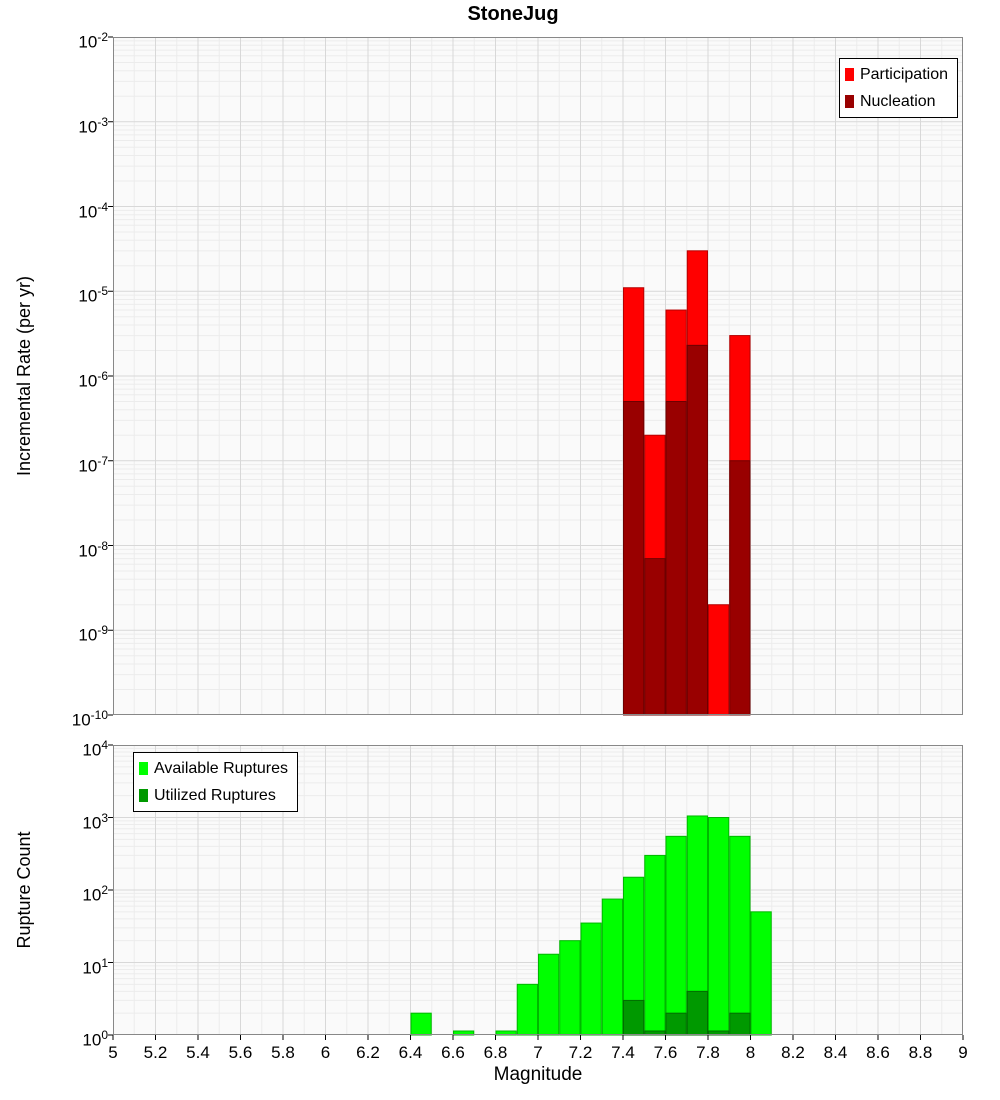  Describe the element at coordinates (495, 1052) in the screenshot. I see `x-tick-label: 6.8` at that location.